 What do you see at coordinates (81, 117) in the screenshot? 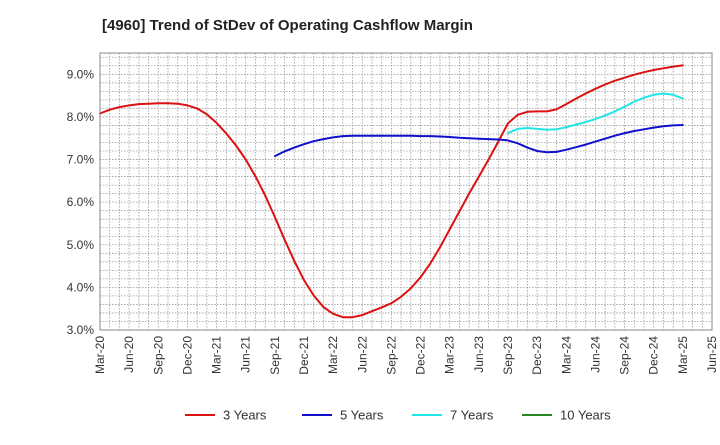
I see `y-tick-label: 8.0%` at bounding box center [81, 117].